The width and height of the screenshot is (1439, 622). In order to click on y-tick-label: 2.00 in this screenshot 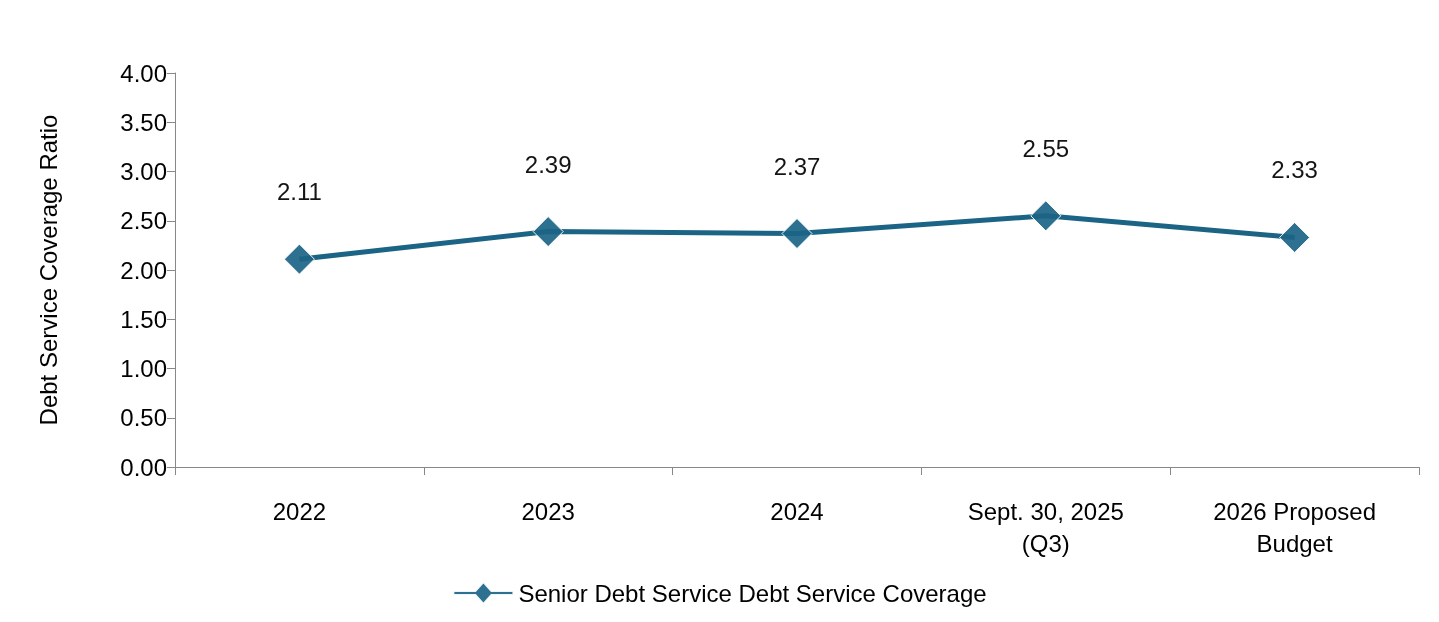, I will do `click(143, 270)`.